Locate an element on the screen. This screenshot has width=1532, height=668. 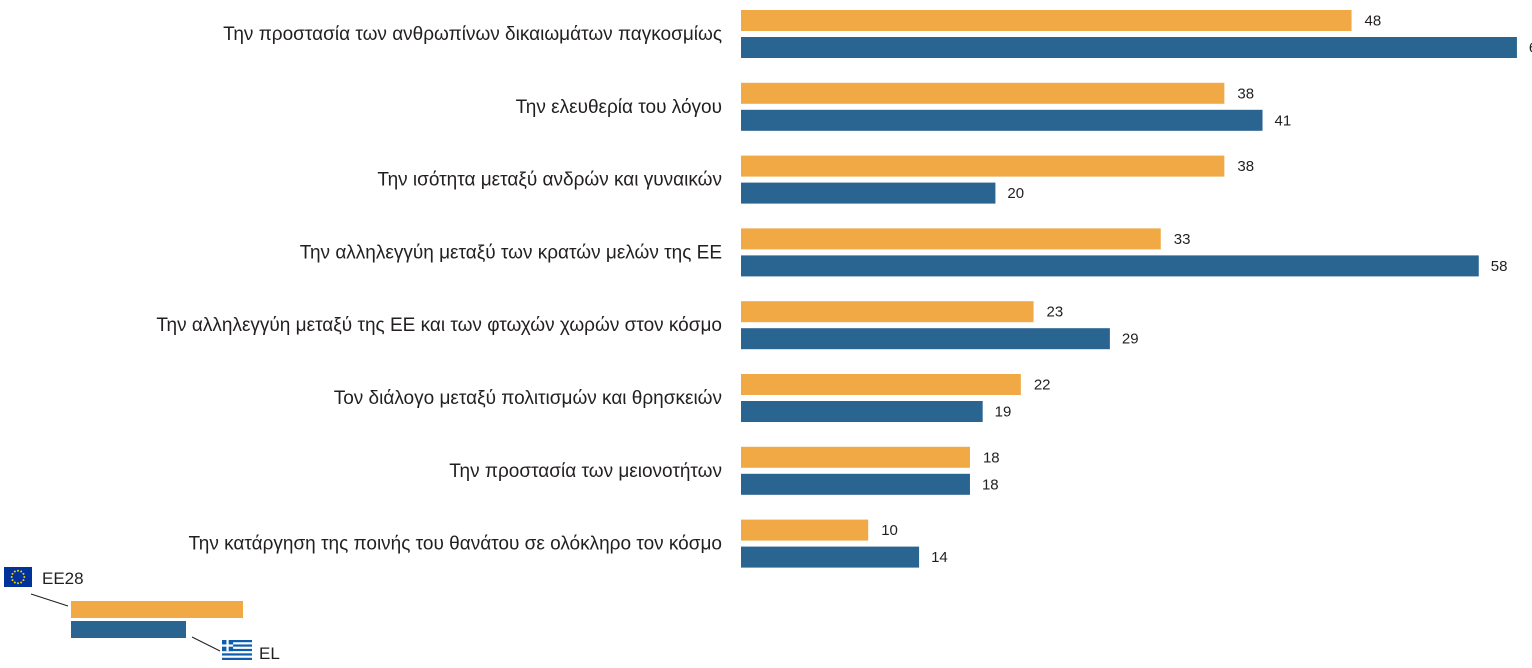
value-label-ee28: 48 is located at coordinates (1373, 21).